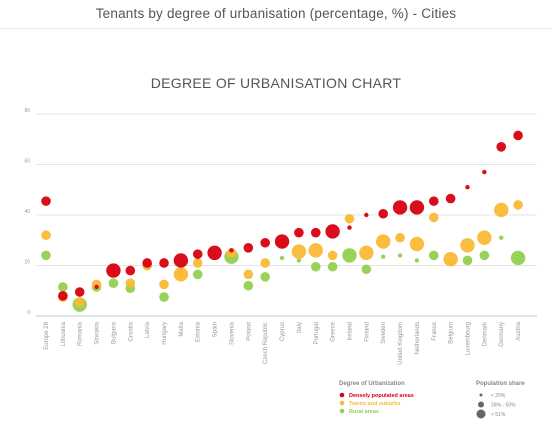 This screenshot has height=428, width=552. What do you see at coordinates (114, 332) in the screenshot?
I see `x-tick-label: Bulgaria` at bounding box center [114, 332].